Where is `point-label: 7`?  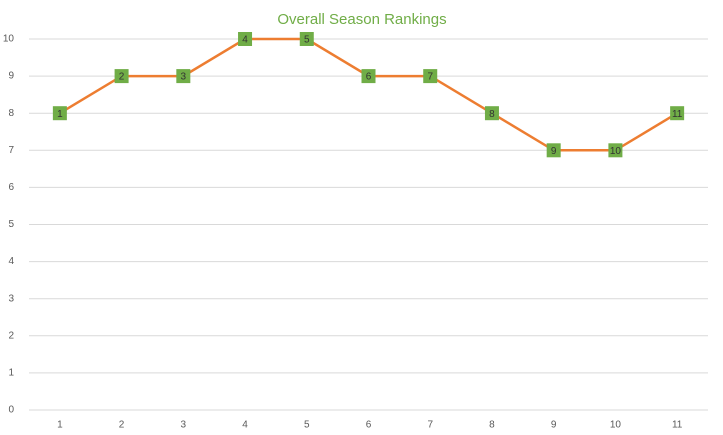
point-label: 7 is located at coordinates (430, 77).